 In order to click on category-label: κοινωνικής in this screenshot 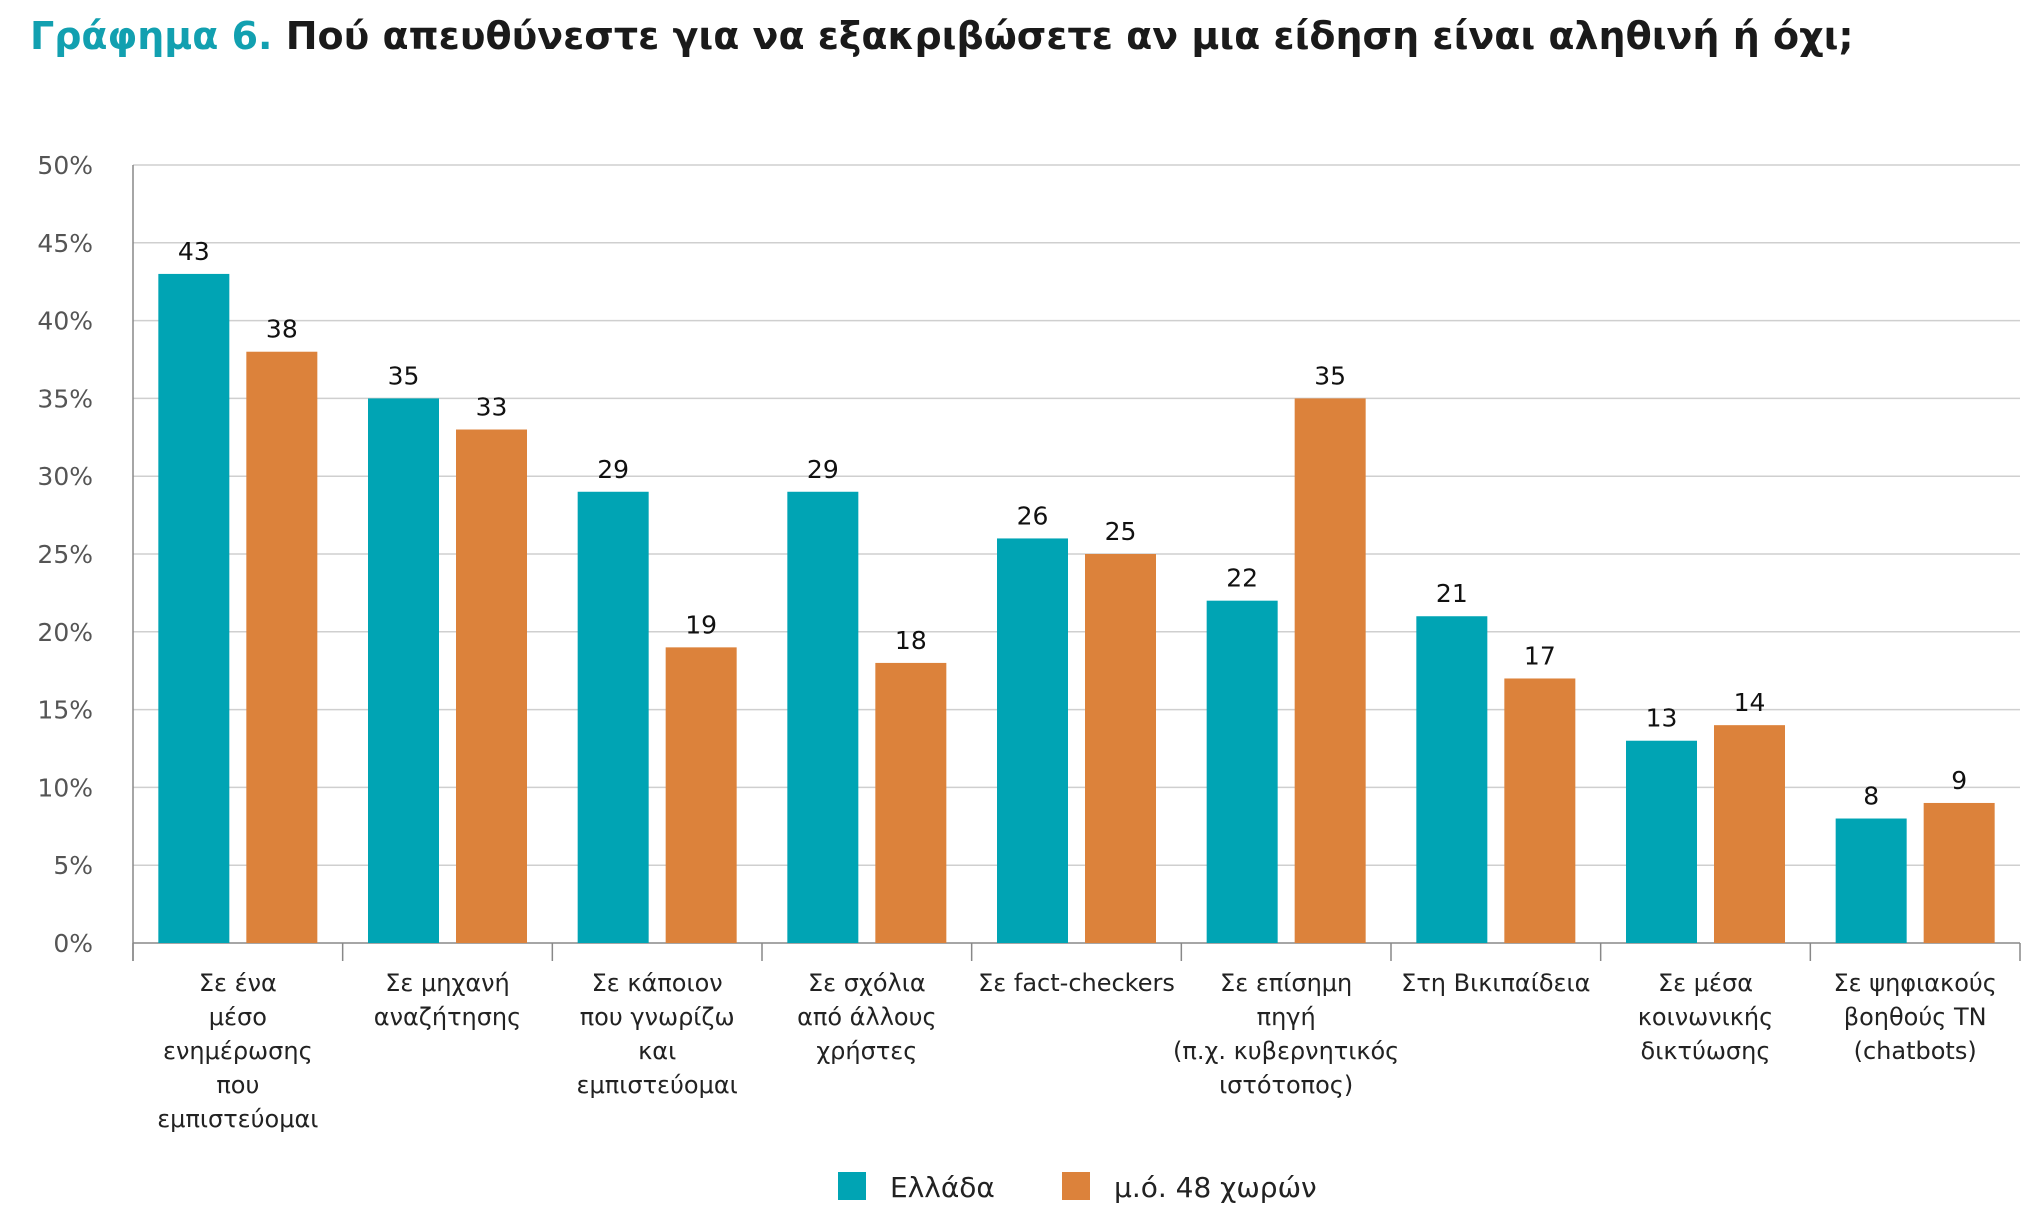, I will do `click(1705, 1017)`.